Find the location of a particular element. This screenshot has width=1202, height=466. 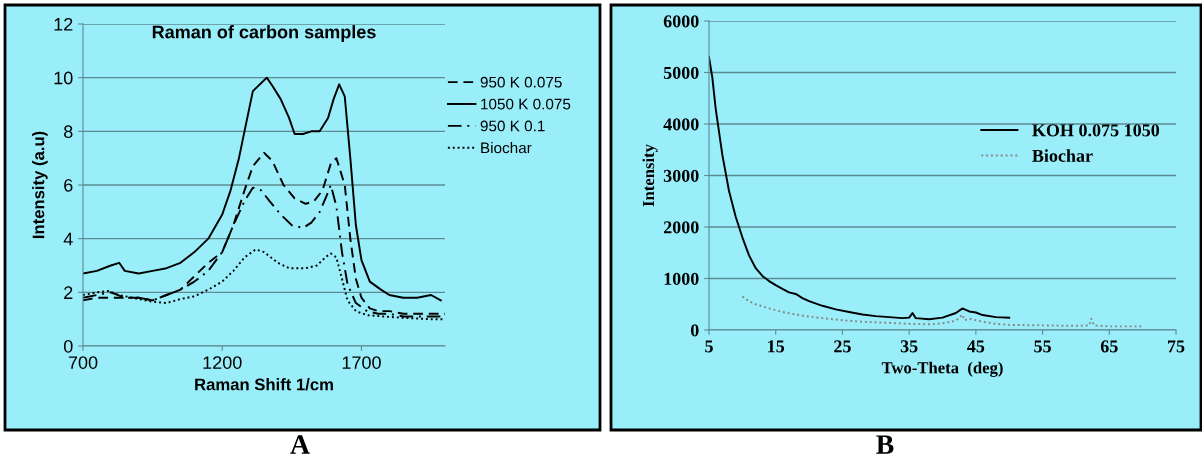

x-tick-label: 5 is located at coordinates (709, 346).